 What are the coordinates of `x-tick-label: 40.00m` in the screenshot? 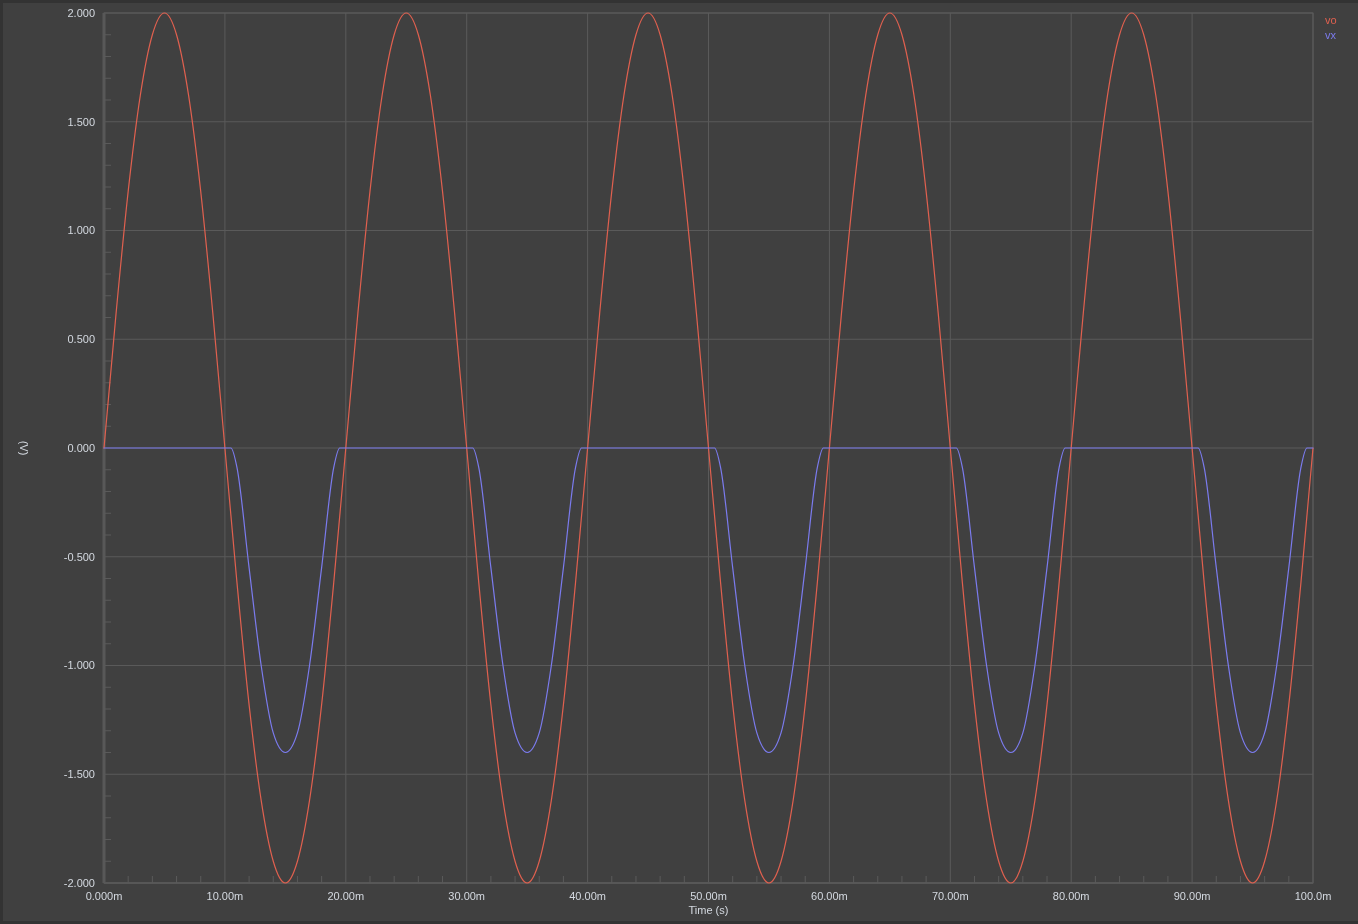 It's located at (587, 896).